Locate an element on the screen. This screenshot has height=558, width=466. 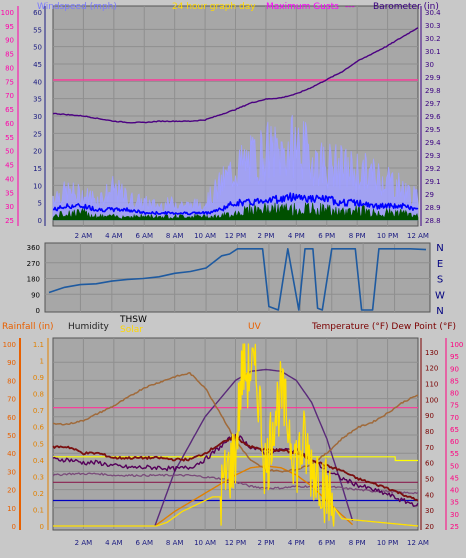
dir-axis-tick: 180 is located at coordinates (33, 280).